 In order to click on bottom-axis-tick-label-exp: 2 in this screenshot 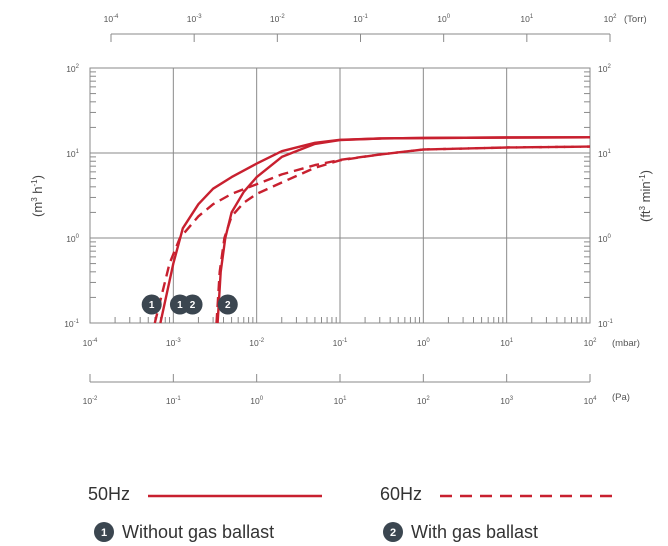, I will do `click(428, 399)`.